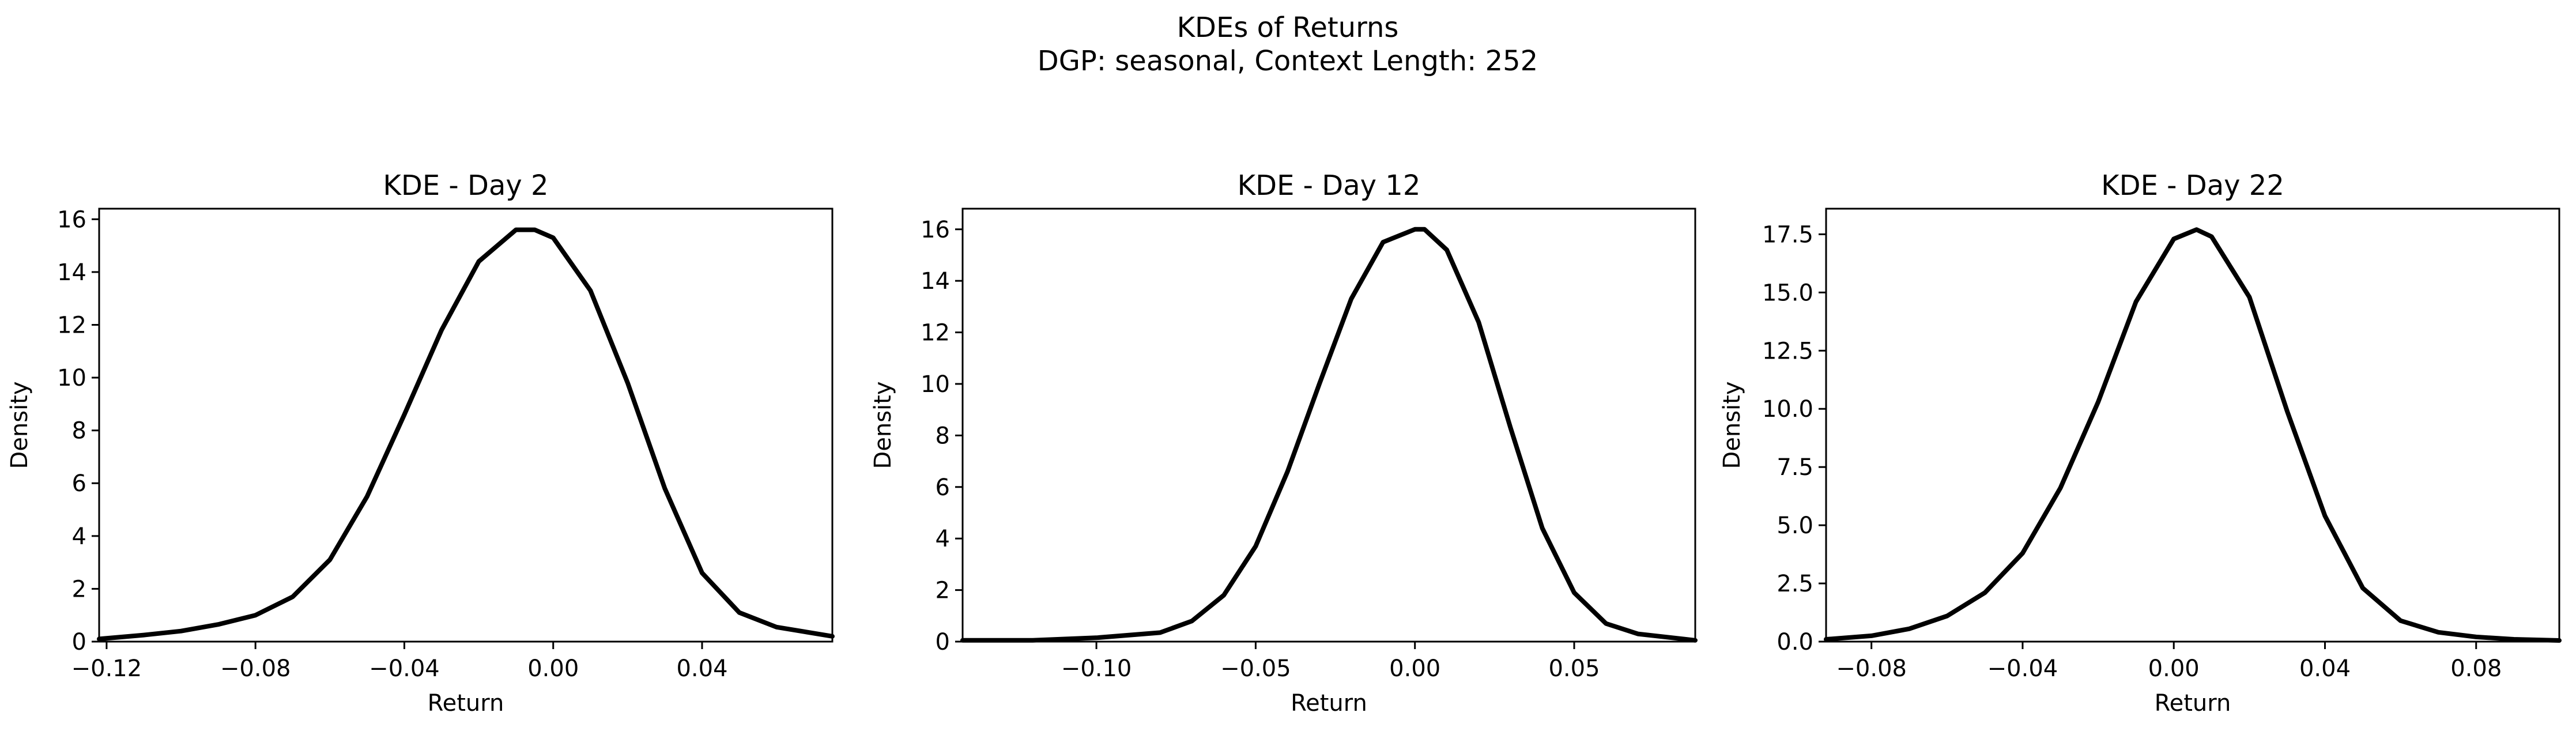  What do you see at coordinates (1329, 185) in the screenshot?
I see `subplot-title: KDE - Day 12` at bounding box center [1329, 185].